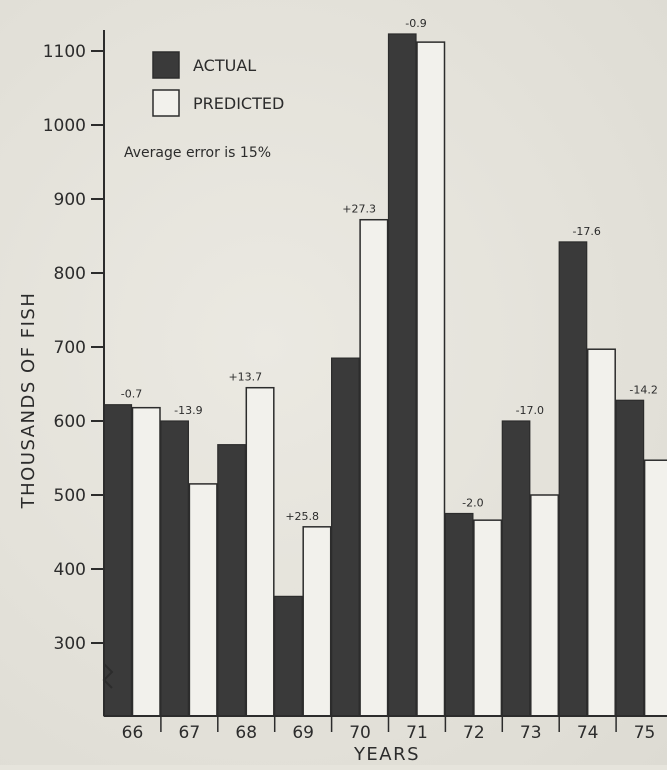 The height and width of the screenshot is (770, 667). What do you see at coordinates (197, 153) in the screenshot?
I see `average-error-note: Average error is 15%` at bounding box center [197, 153].